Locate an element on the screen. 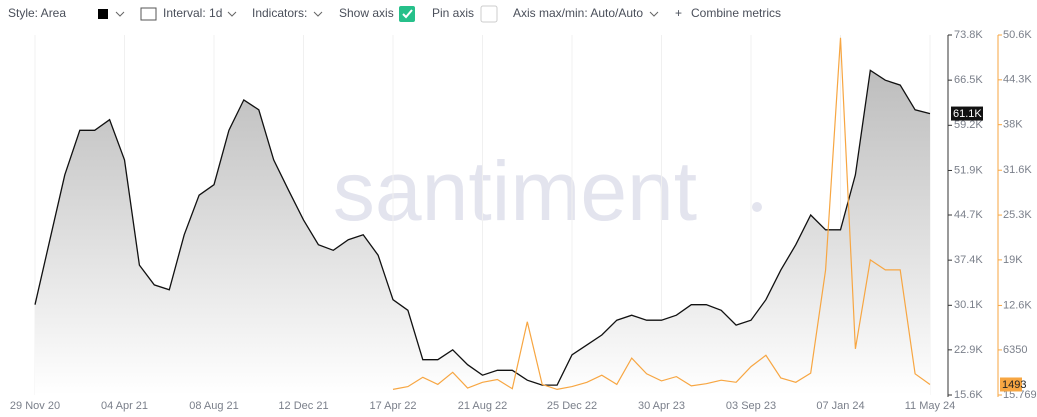  check-mark is located at coordinates (407, 14).